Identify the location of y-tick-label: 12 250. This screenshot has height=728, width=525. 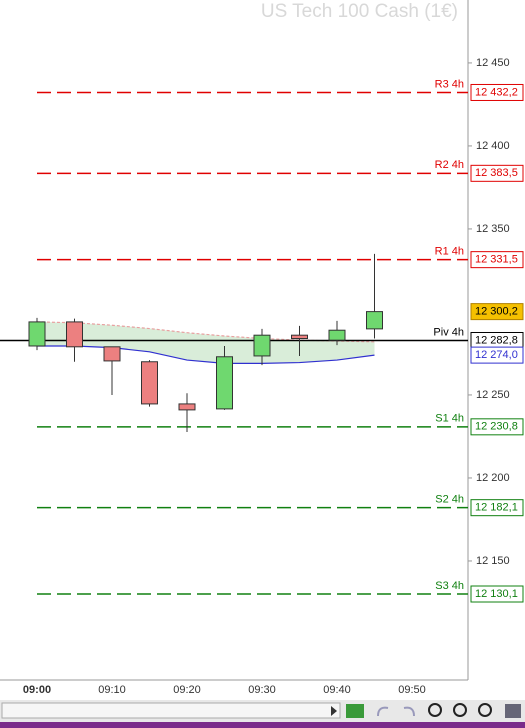
(493, 395).